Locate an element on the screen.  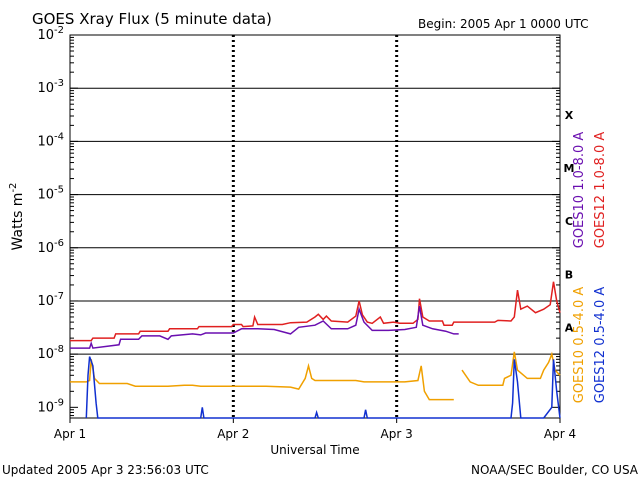
legend-entry: GOES12 0.5-4.0 A is located at coordinates (600, 345).